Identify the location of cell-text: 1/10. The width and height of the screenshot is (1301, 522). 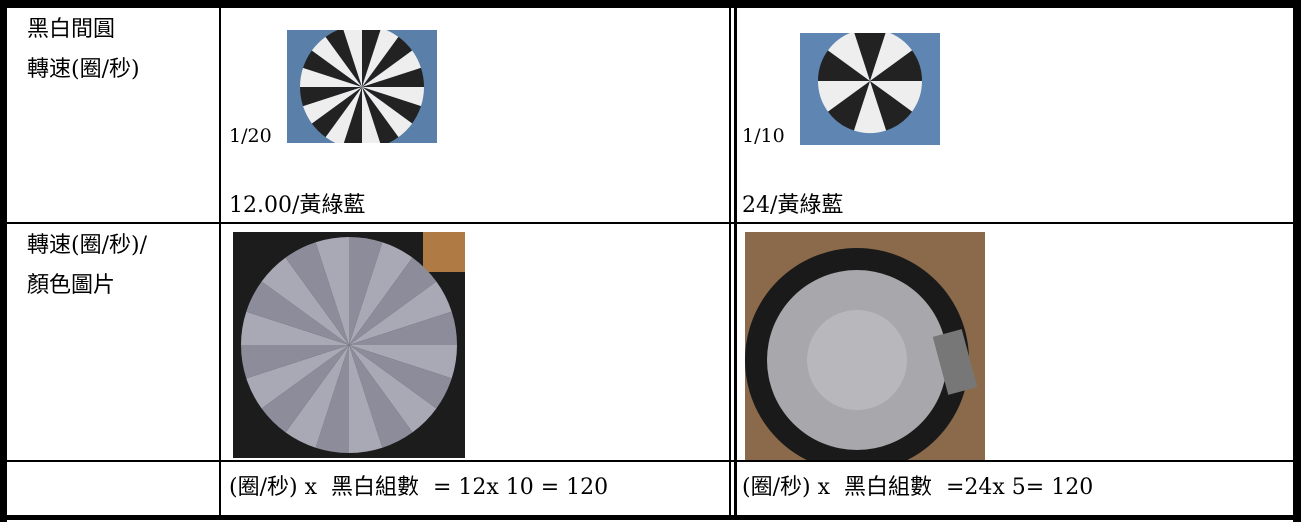
(763, 136).